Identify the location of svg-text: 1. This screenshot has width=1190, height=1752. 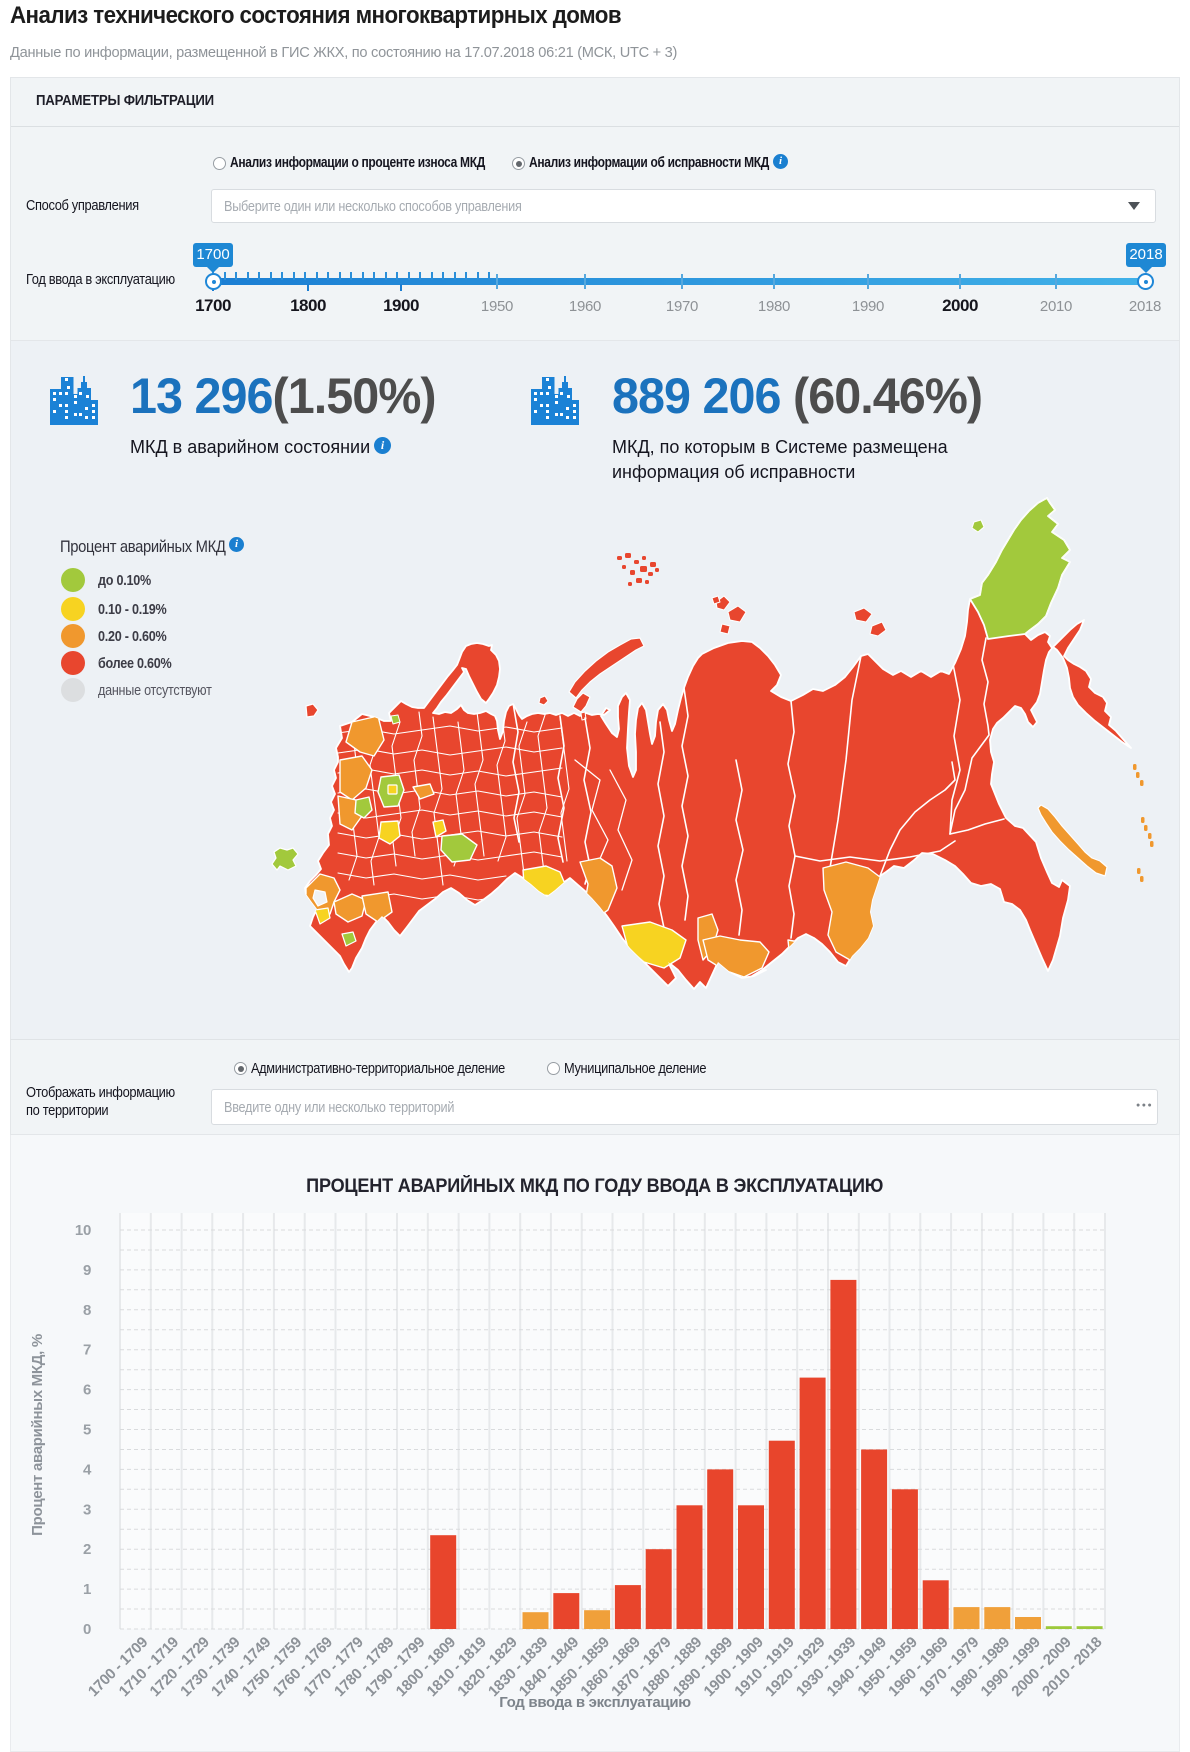
(87, 1589).